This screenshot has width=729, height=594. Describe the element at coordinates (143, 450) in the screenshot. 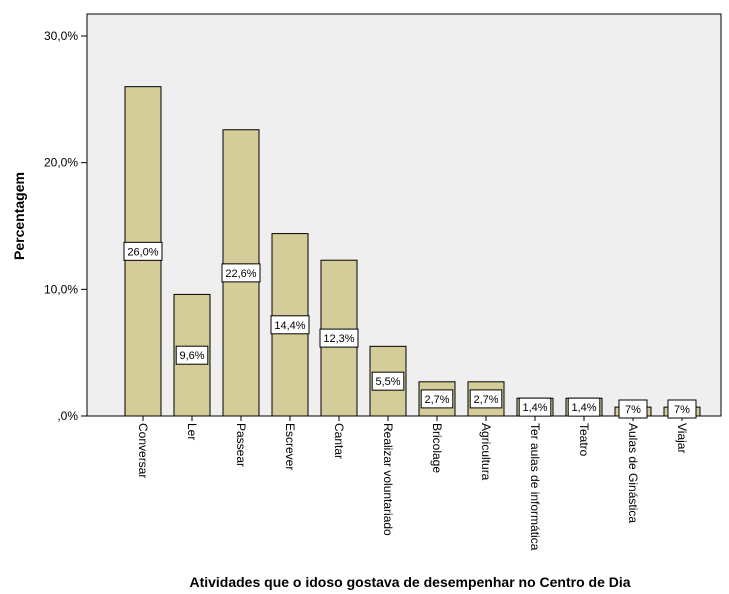

I see `x-category-label: Conversar` at that location.